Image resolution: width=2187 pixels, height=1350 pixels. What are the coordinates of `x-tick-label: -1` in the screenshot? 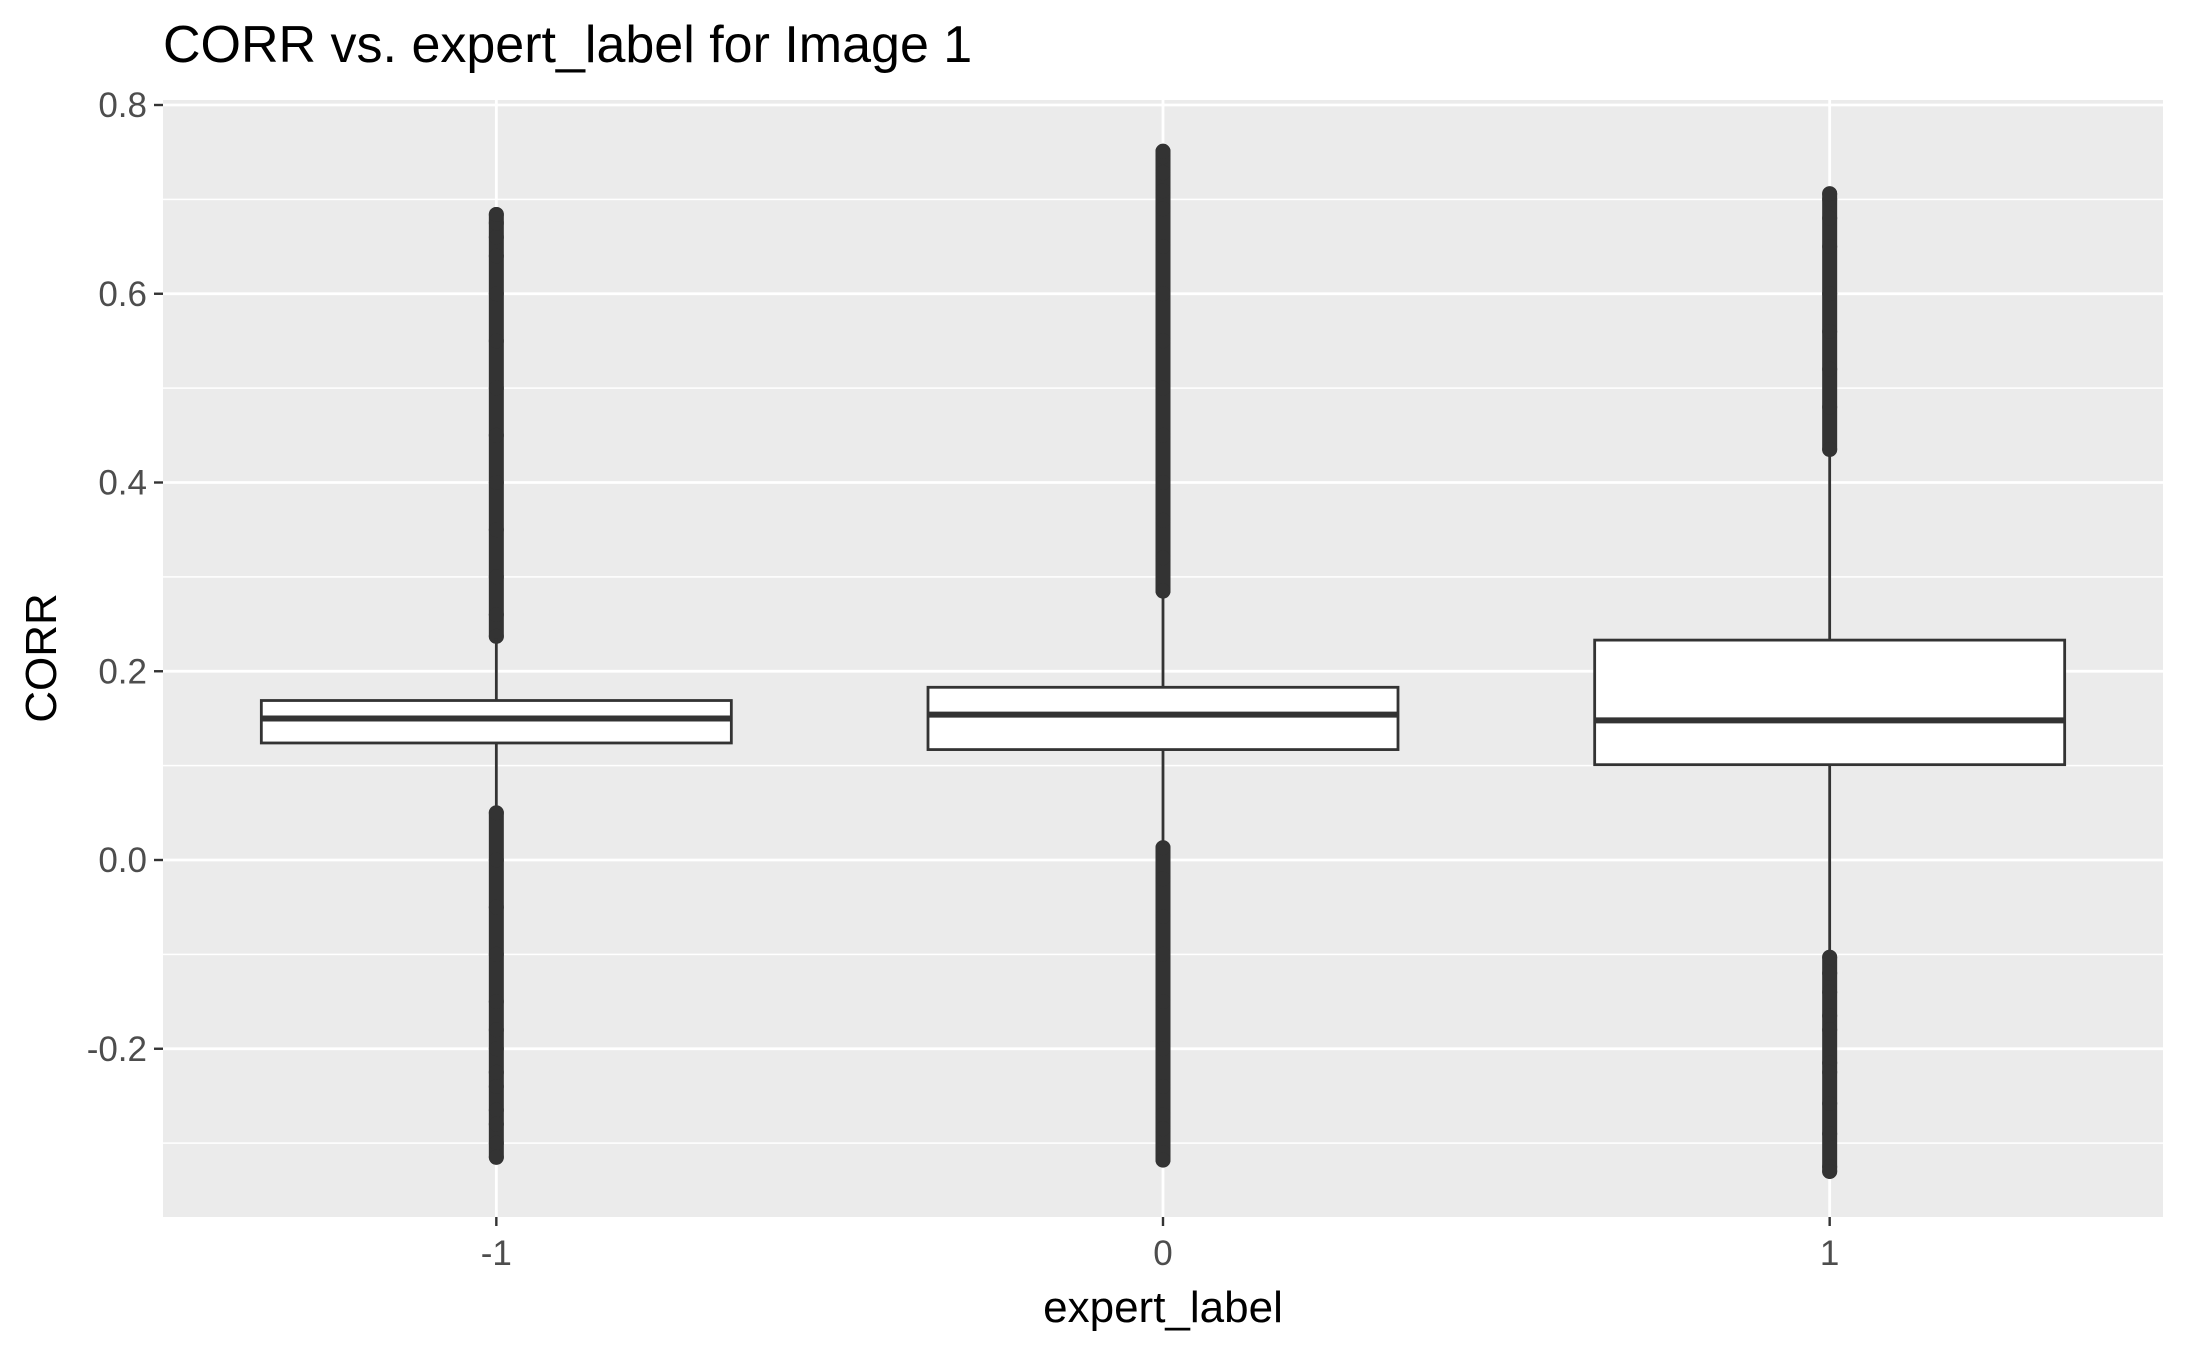 It's located at (496, 1253).